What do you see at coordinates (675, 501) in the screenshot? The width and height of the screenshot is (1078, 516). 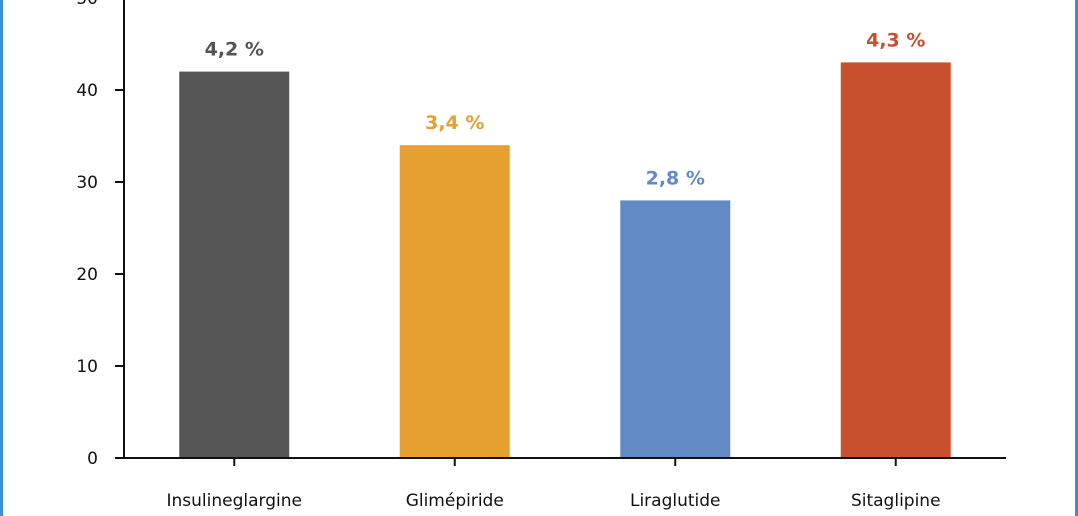 I see `x-category-label: Liraglutide` at bounding box center [675, 501].